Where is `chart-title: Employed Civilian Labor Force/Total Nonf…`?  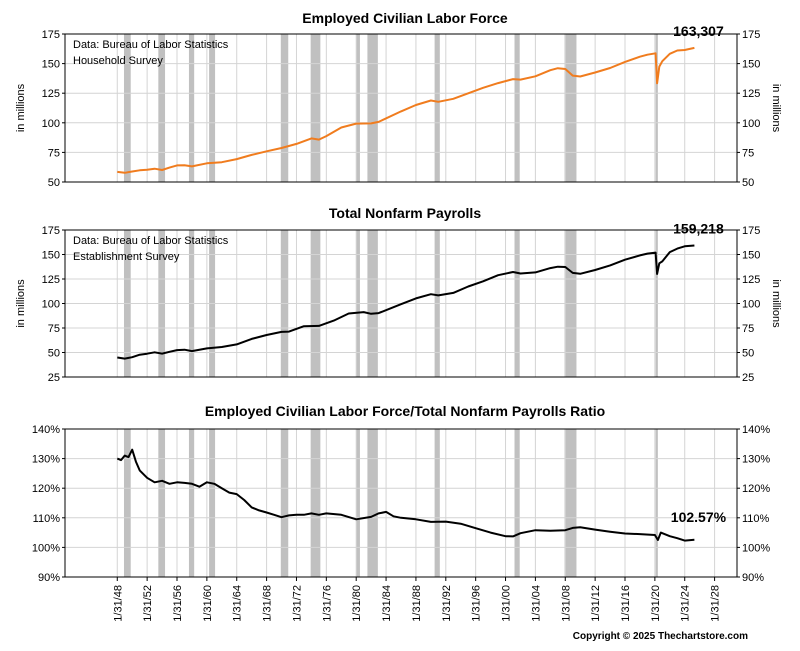 chart-title: Employed Civilian Labor Force/Total Nonf… is located at coordinates (405, 411).